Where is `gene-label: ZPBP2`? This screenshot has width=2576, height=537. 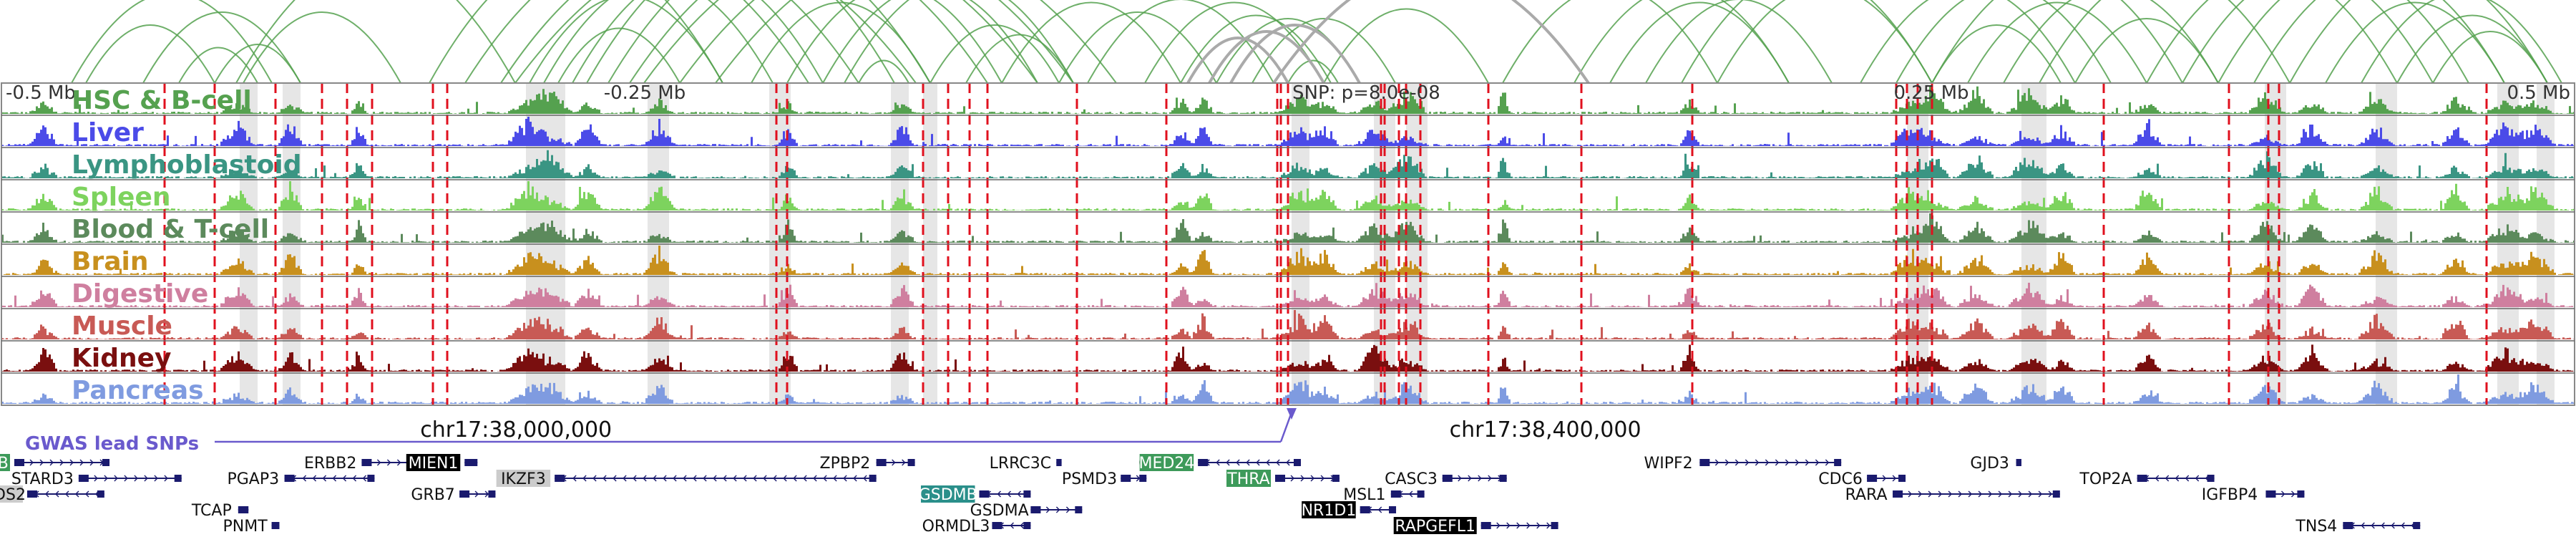
gene-label: ZPBP2 is located at coordinates (845, 464).